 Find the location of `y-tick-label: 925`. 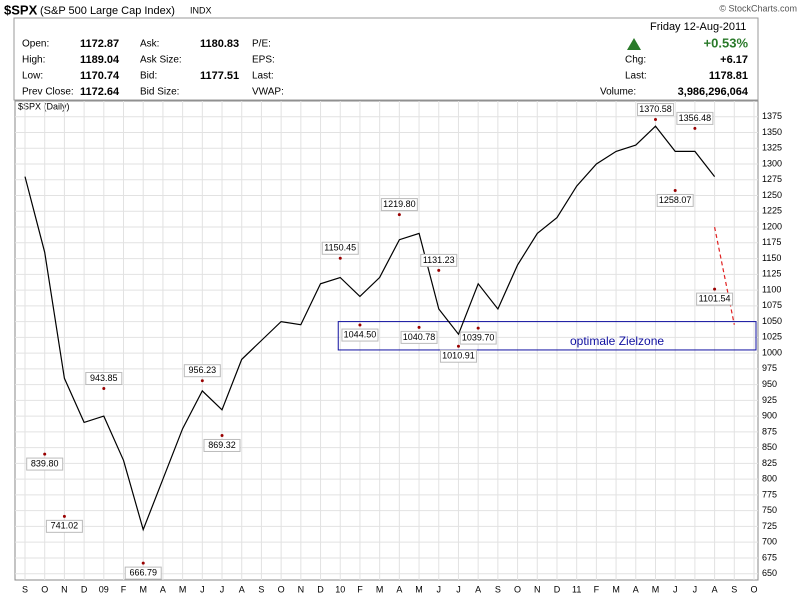

y-tick-label: 925 is located at coordinates (769, 400).